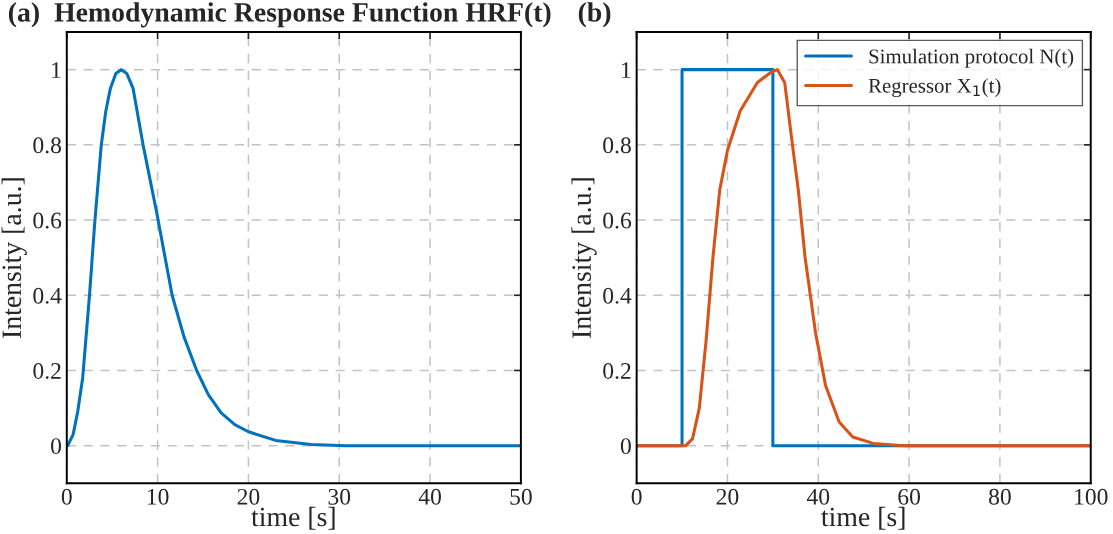  I want to click on x-tick-label: 30, so click(339, 496).